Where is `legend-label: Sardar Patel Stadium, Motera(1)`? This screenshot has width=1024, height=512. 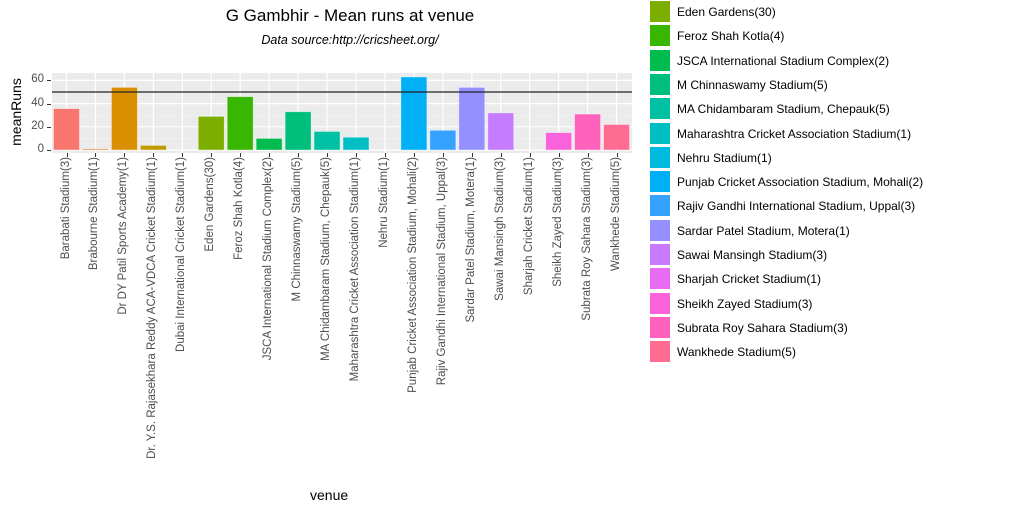 legend-label: Sardar Patel Stadium, Motera(1) is located at coordinates (763, 230).